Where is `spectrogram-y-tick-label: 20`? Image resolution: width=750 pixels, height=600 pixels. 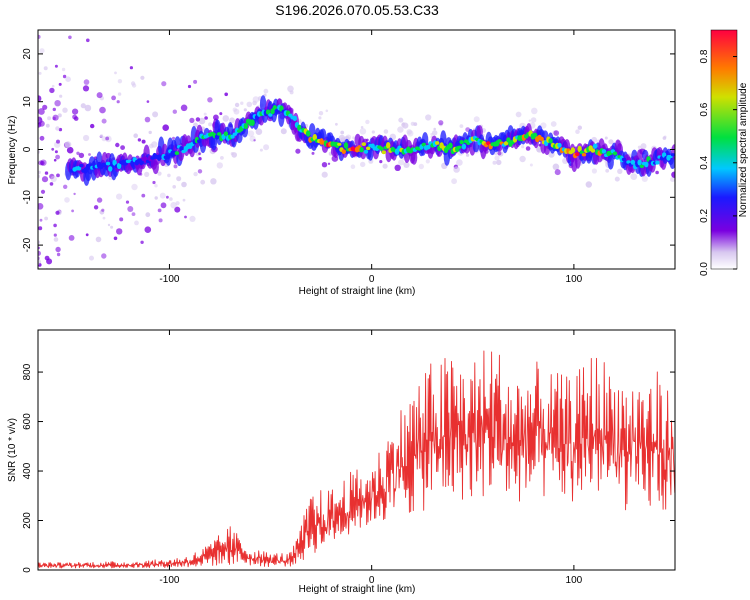
spectrogram-y-tick-label: 20 is located at coordinates (27, 54).